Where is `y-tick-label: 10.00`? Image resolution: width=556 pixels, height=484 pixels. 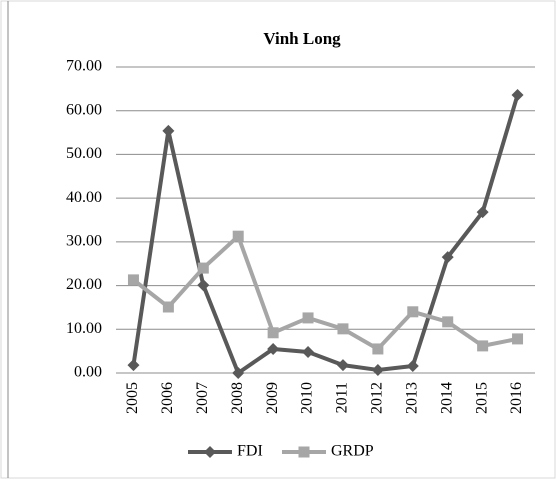 y-tick-label: 10.00 is located at coordinates (84, 328).